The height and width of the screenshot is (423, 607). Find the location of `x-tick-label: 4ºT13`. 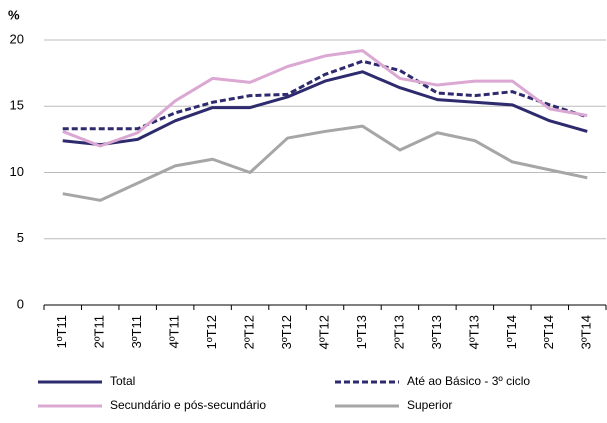

x-tick-label: 4ºT13 is located at coordinates (473, 332).